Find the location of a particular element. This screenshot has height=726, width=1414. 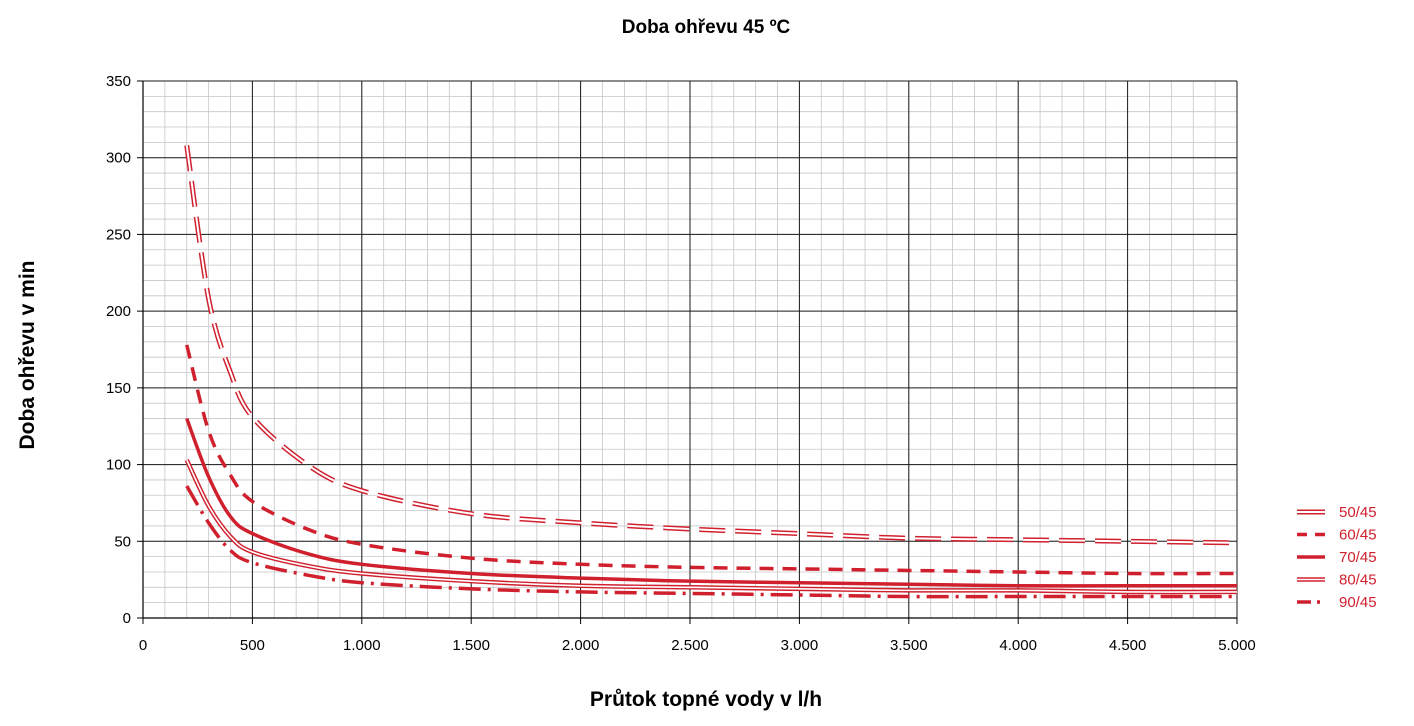

legend-item: 70/45 is located at coordinates (1337, 557).